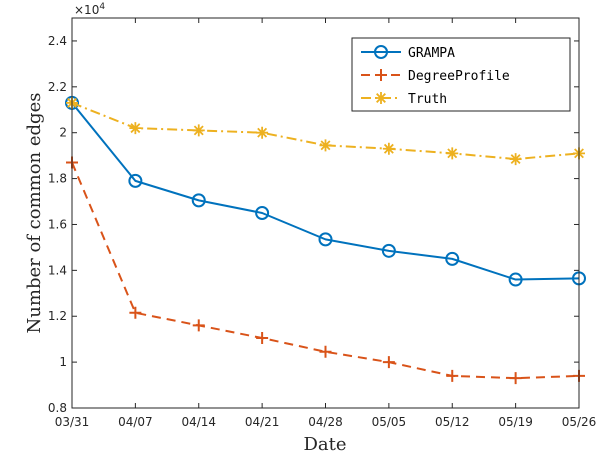  What do you see at coordinates (57, 179) in the screenshot?
I see `y-tick-label-5: 1.8` at bounding box center [57, 179].